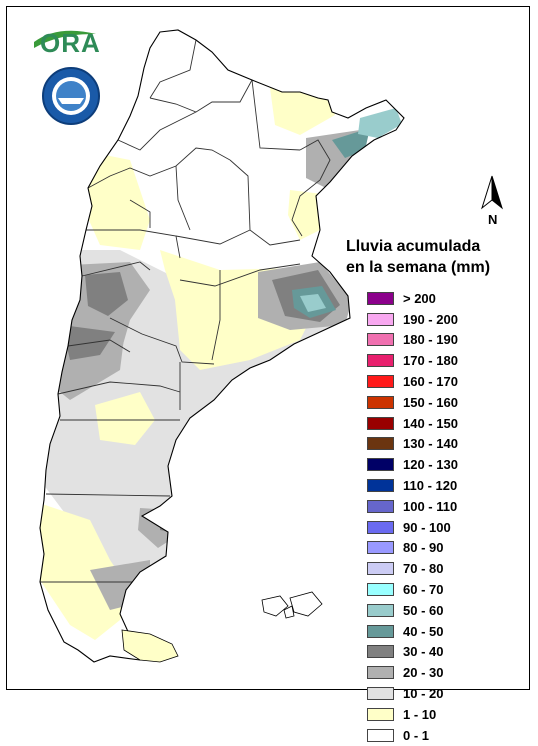 The image size is (538, 746). What do you see at coordinates (427, 527) in the screenshot?
I see `legend-label: 90 - 100` at bounding box center [427, 527].